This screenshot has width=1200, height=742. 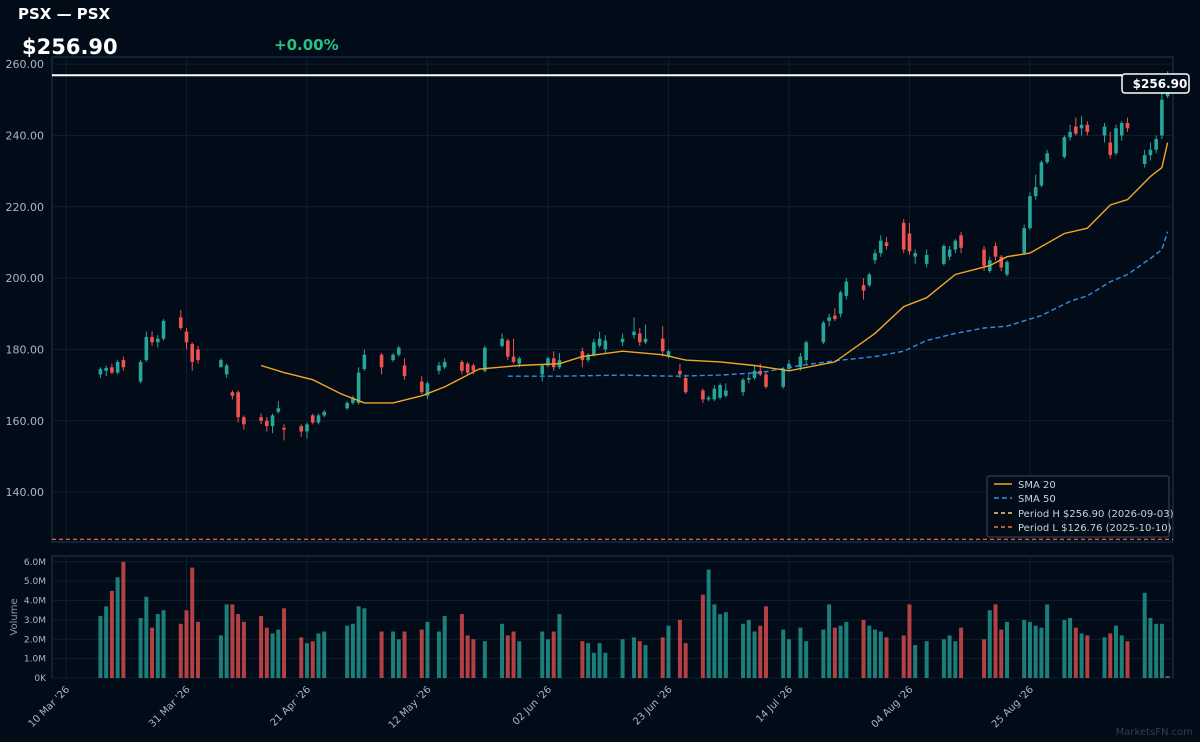 I want to click on price-tick-label: 240.00, so click(x=25, y=135).